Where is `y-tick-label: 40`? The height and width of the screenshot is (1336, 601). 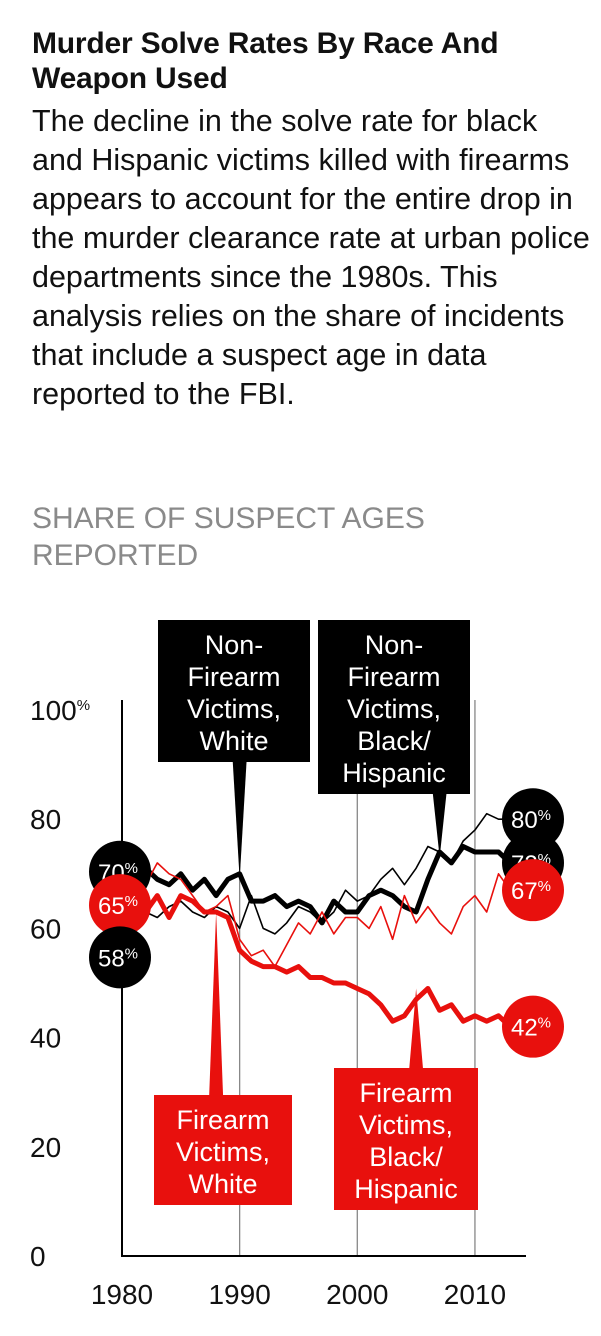
y-tick-label: 40 is located at coordinates (45, 1038).